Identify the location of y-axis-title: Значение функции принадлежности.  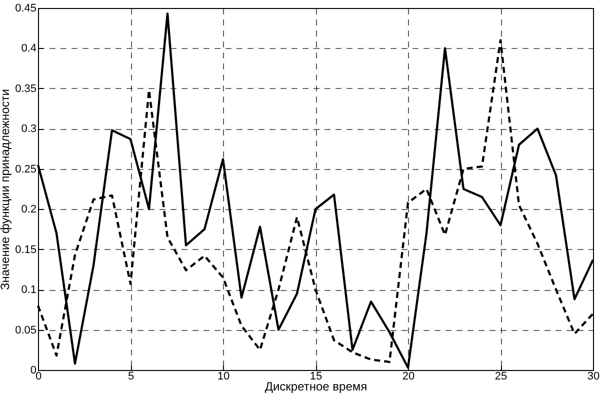
(6, 189).